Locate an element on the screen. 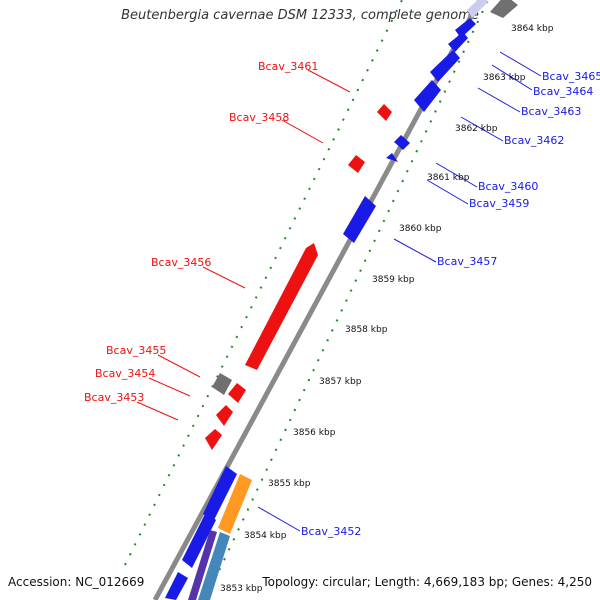 The image size is (600, 600). tick-label-3856: 3856 kbp is located at coordinates (314, 433).